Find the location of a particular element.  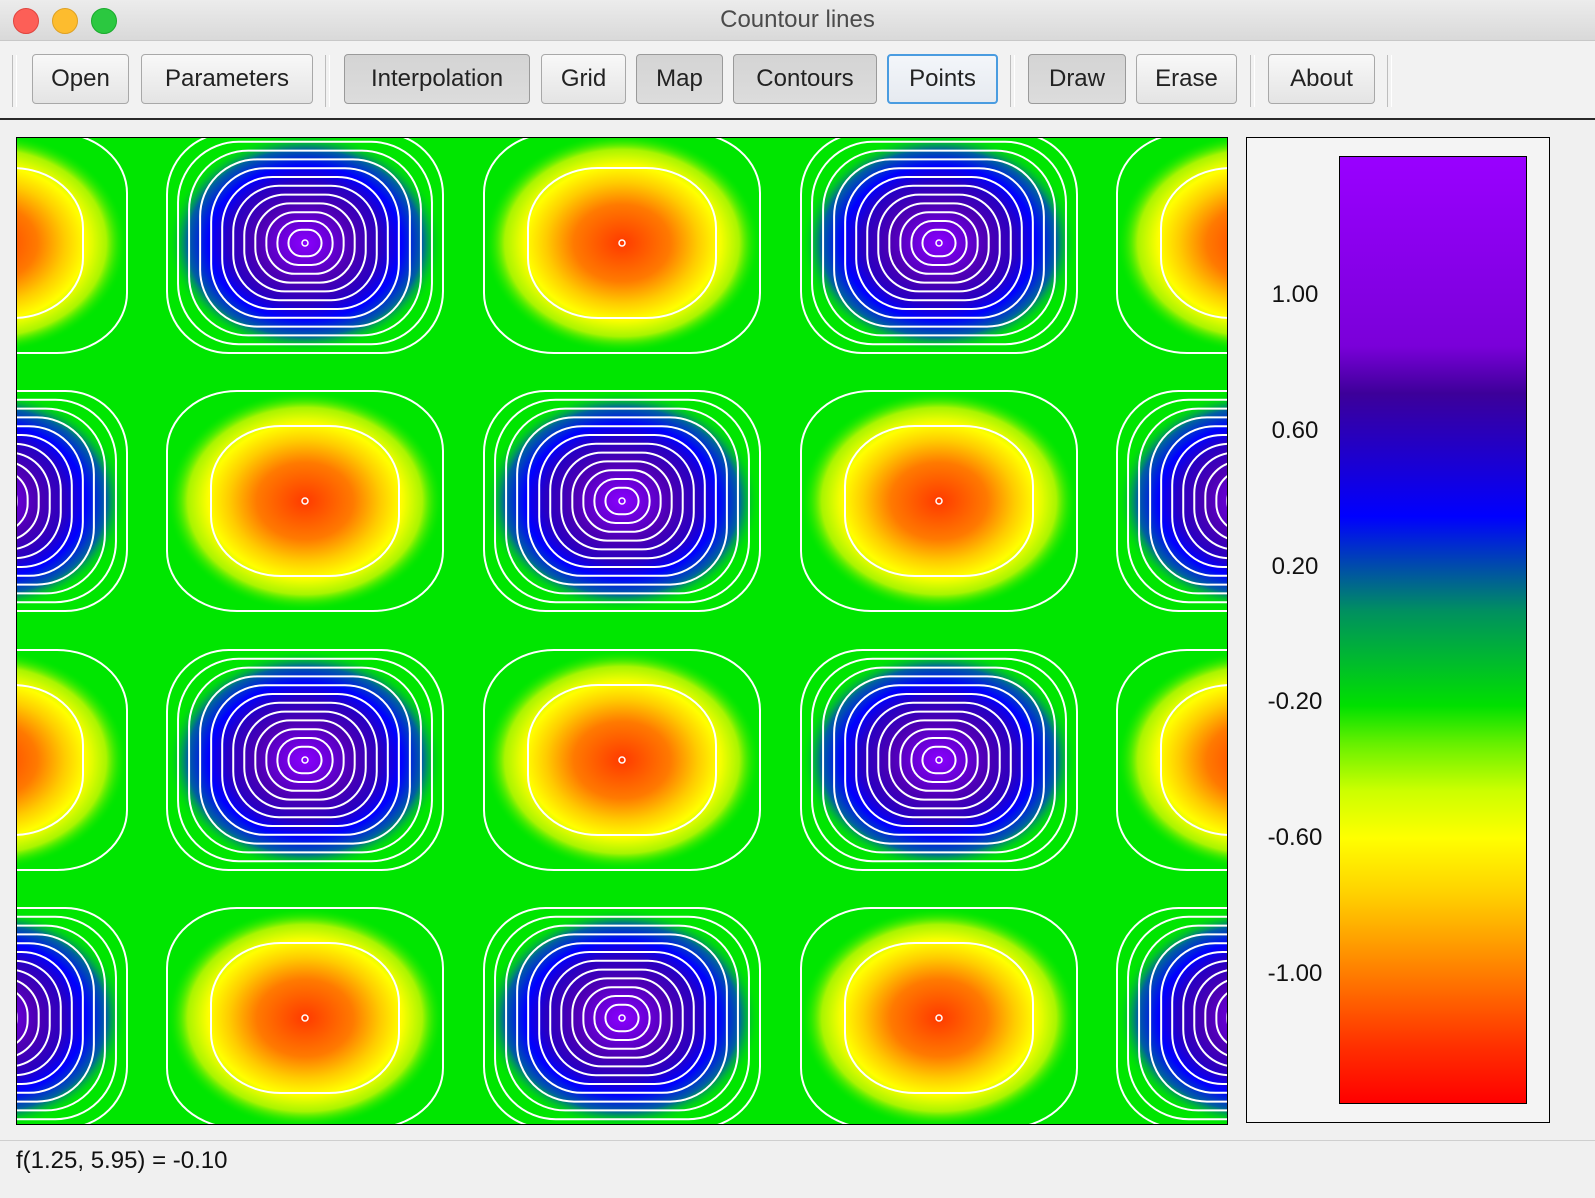

title-bar: Countour lines is located at coordinates (797, 20).